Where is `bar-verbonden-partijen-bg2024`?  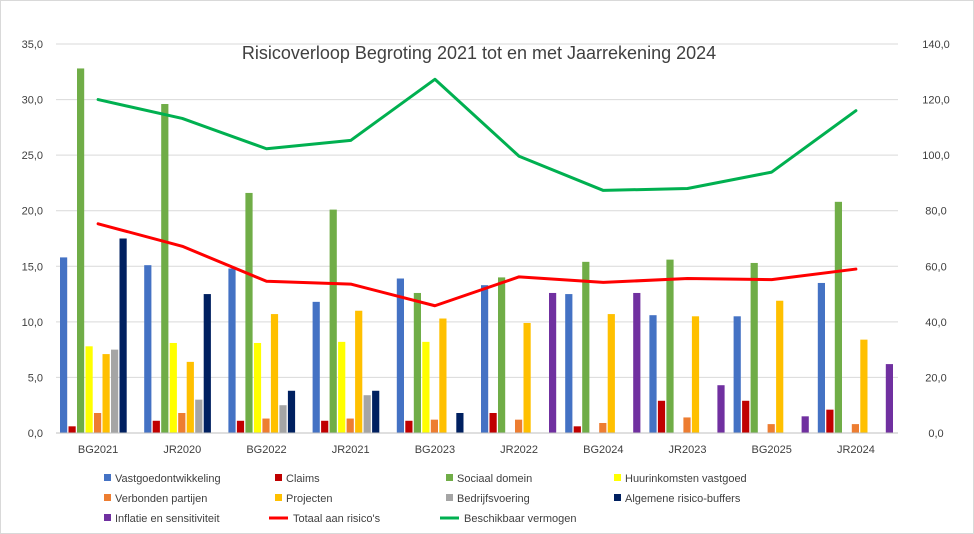
bar-verbonden-partijen-bg2024 is located at coordinates (603, 427).